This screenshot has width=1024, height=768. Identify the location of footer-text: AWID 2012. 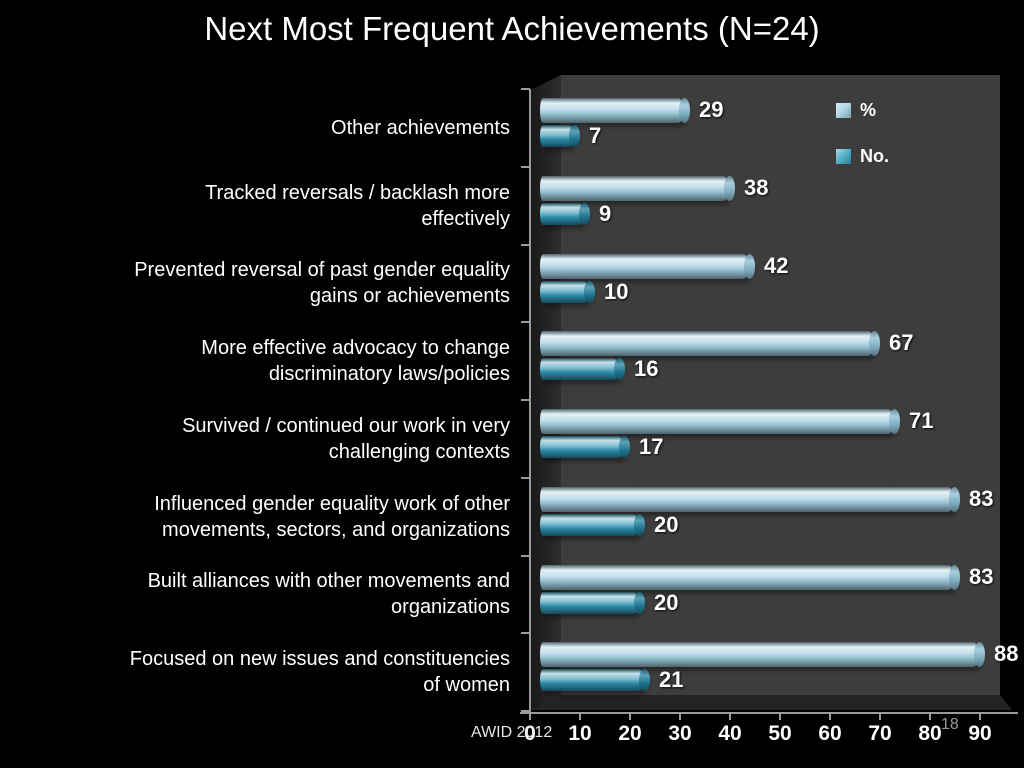
(512, 732).